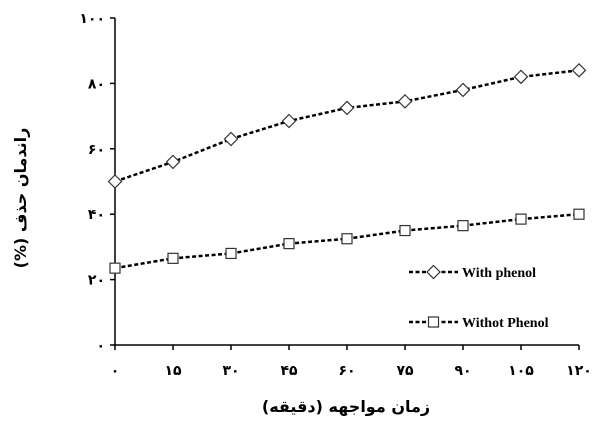 The image size is (596, 423). Describe the element at coordinates (346, 371) in the screenshot. I see `x-tick-label: ۶۰` at that location.